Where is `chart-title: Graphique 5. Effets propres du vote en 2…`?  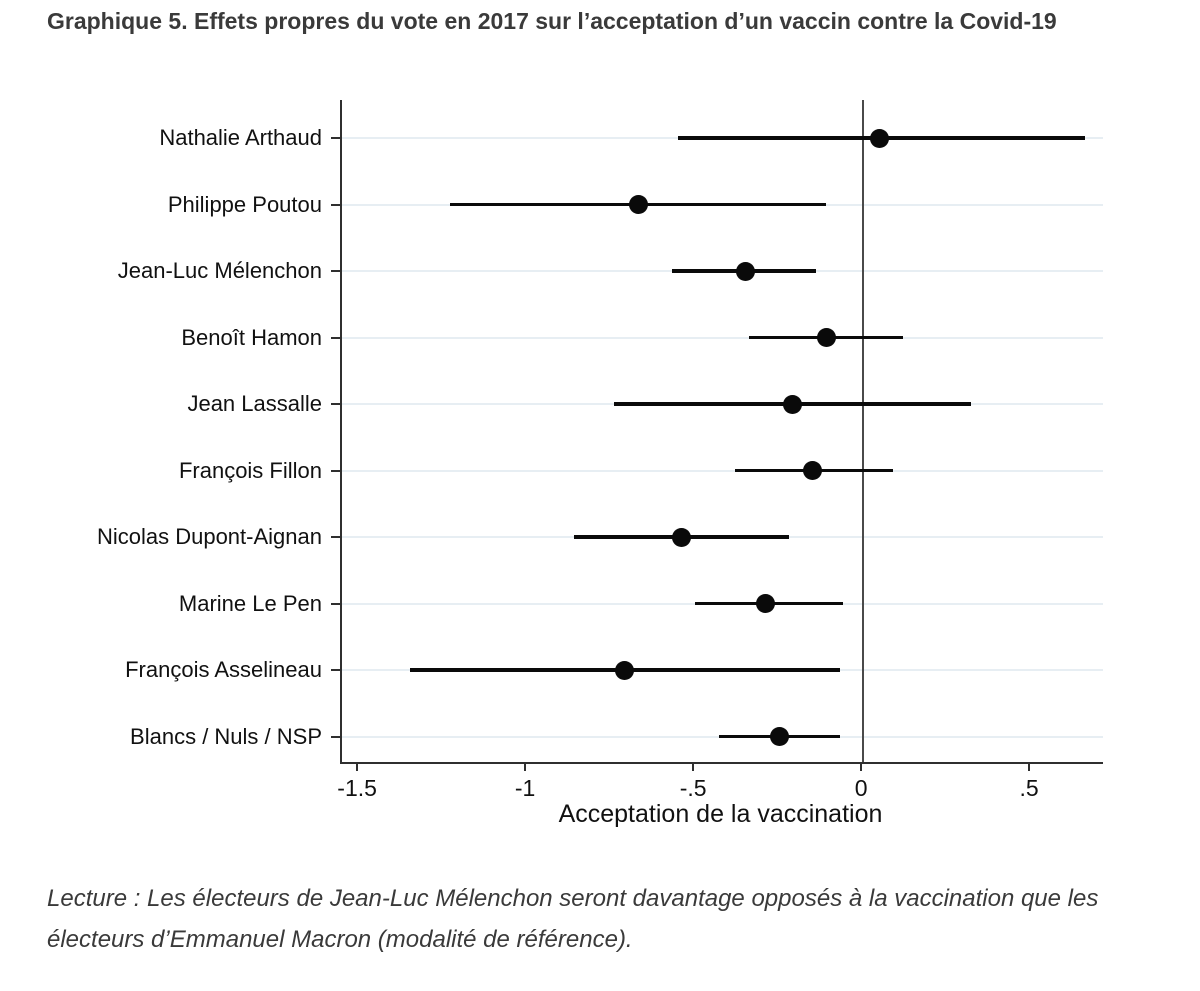
chart-title: Graphique 5. Effets propres du vote en 2… is located at coordinates (552, 21).